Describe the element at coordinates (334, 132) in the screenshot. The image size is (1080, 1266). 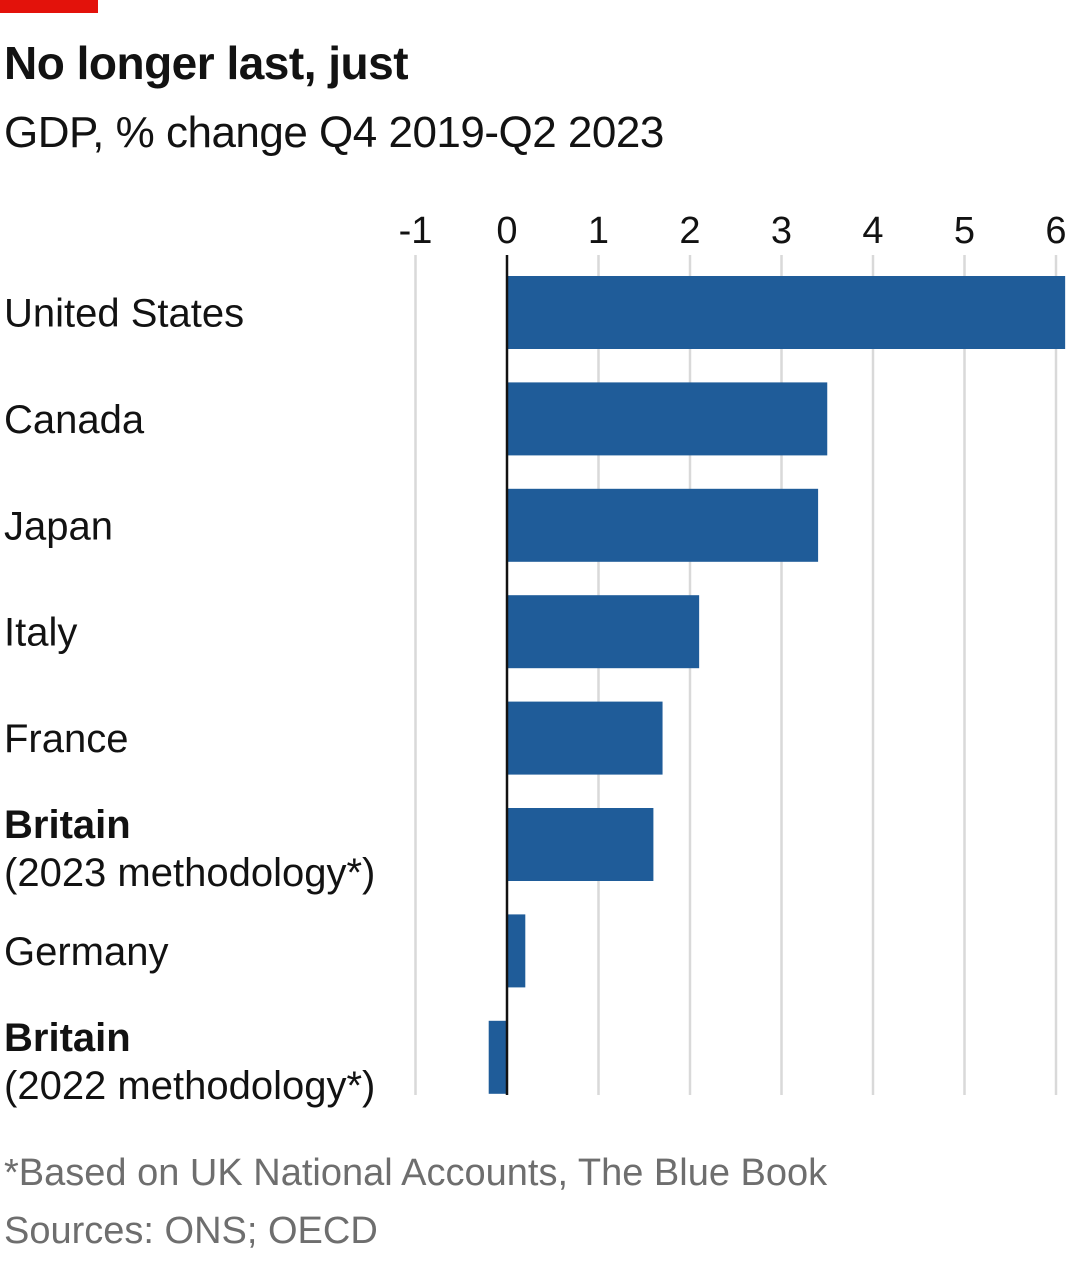
I see `chart-subtitle: GDP, % change Q4 2019-Q2 2023` at that location.